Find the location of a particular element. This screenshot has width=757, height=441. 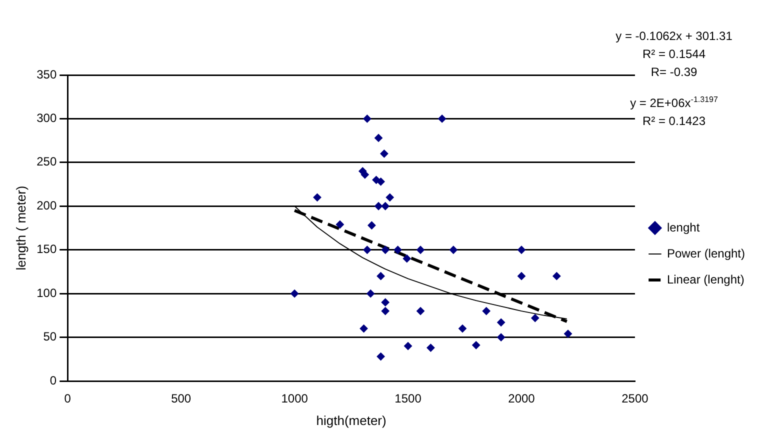

y-tick-label: 200 is located at coordinates (46, 205).